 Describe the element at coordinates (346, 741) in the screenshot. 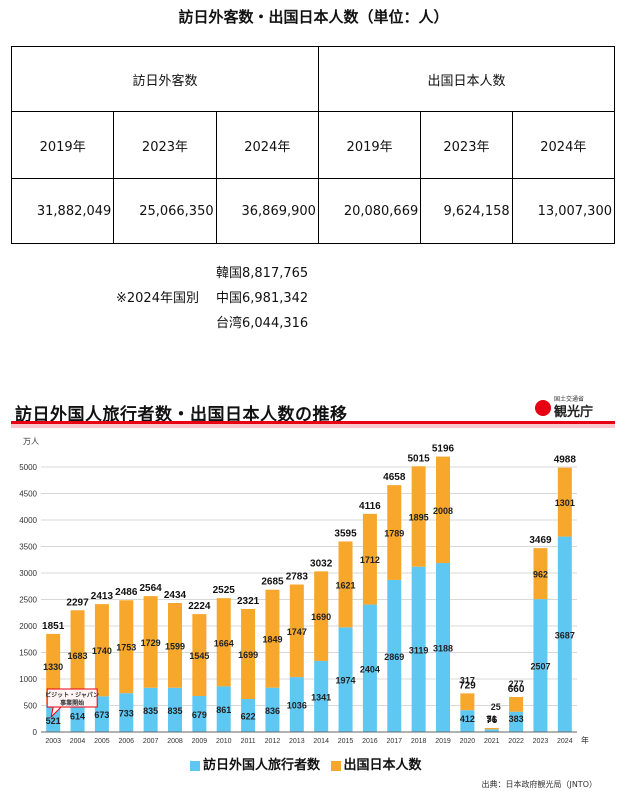

I see `x-tick-label: 2015` at that location.